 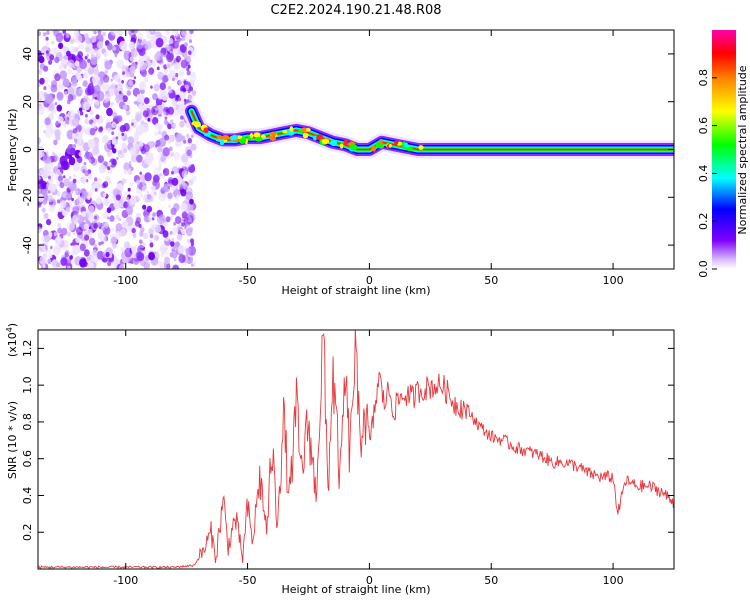 I want to click on colorbar-tick-label: 0.4, so click(x=703, y=174).